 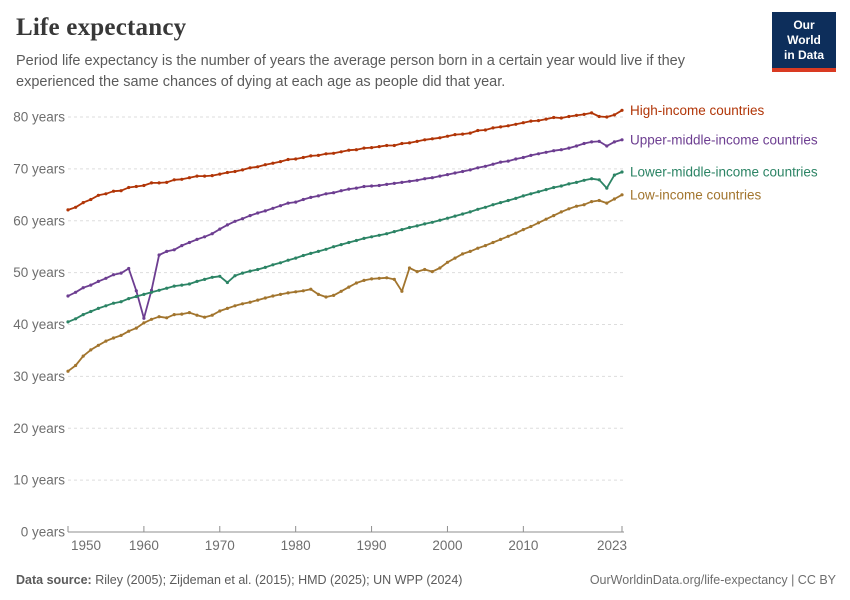 I want to click on x-tick-label-1950: 1950, so click(x=86, y=545).